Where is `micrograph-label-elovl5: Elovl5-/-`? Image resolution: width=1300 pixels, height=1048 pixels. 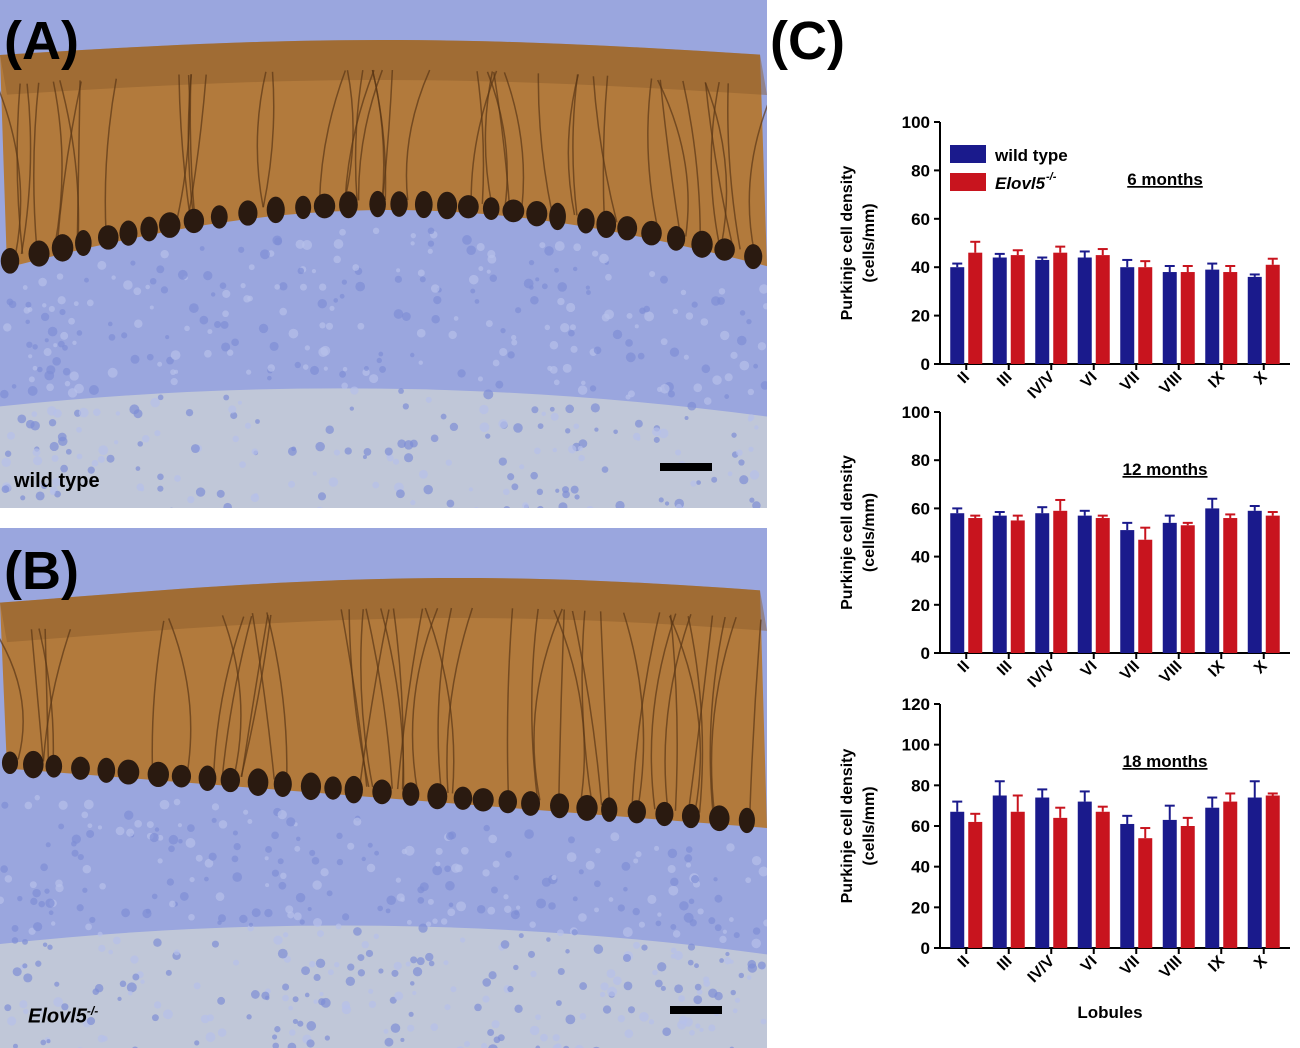 micrograph-label-elovl5: Elovl5-/- is located at coordinates (63, 1016).